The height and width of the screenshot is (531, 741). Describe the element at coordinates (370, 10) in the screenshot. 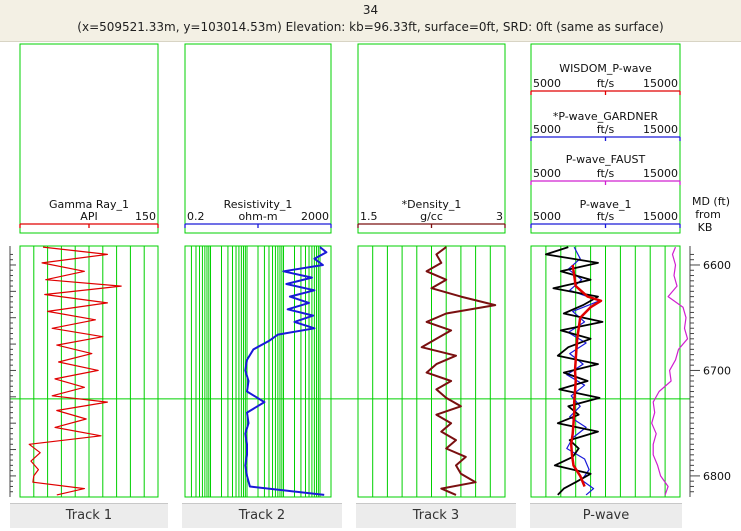

I see `well-number: 34` at that location.